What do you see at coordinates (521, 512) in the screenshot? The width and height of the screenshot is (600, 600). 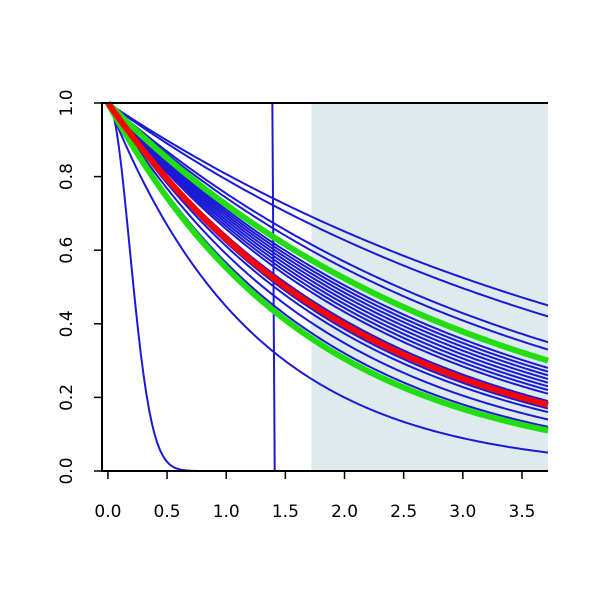 I see `x-tick-label-7: 3.5` at bounding box center [521, 512].